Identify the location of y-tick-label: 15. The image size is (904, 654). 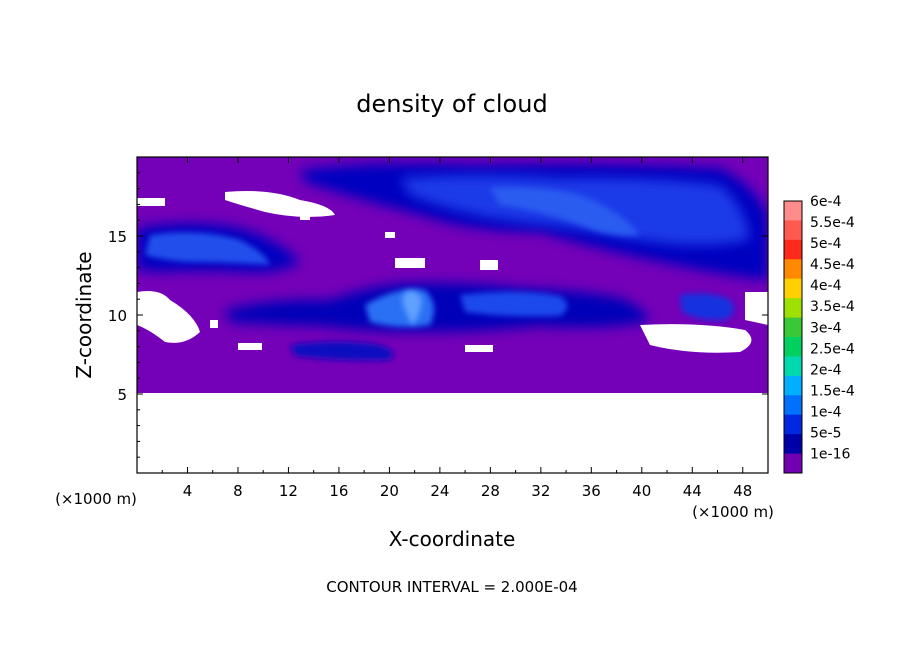
(117, 237).